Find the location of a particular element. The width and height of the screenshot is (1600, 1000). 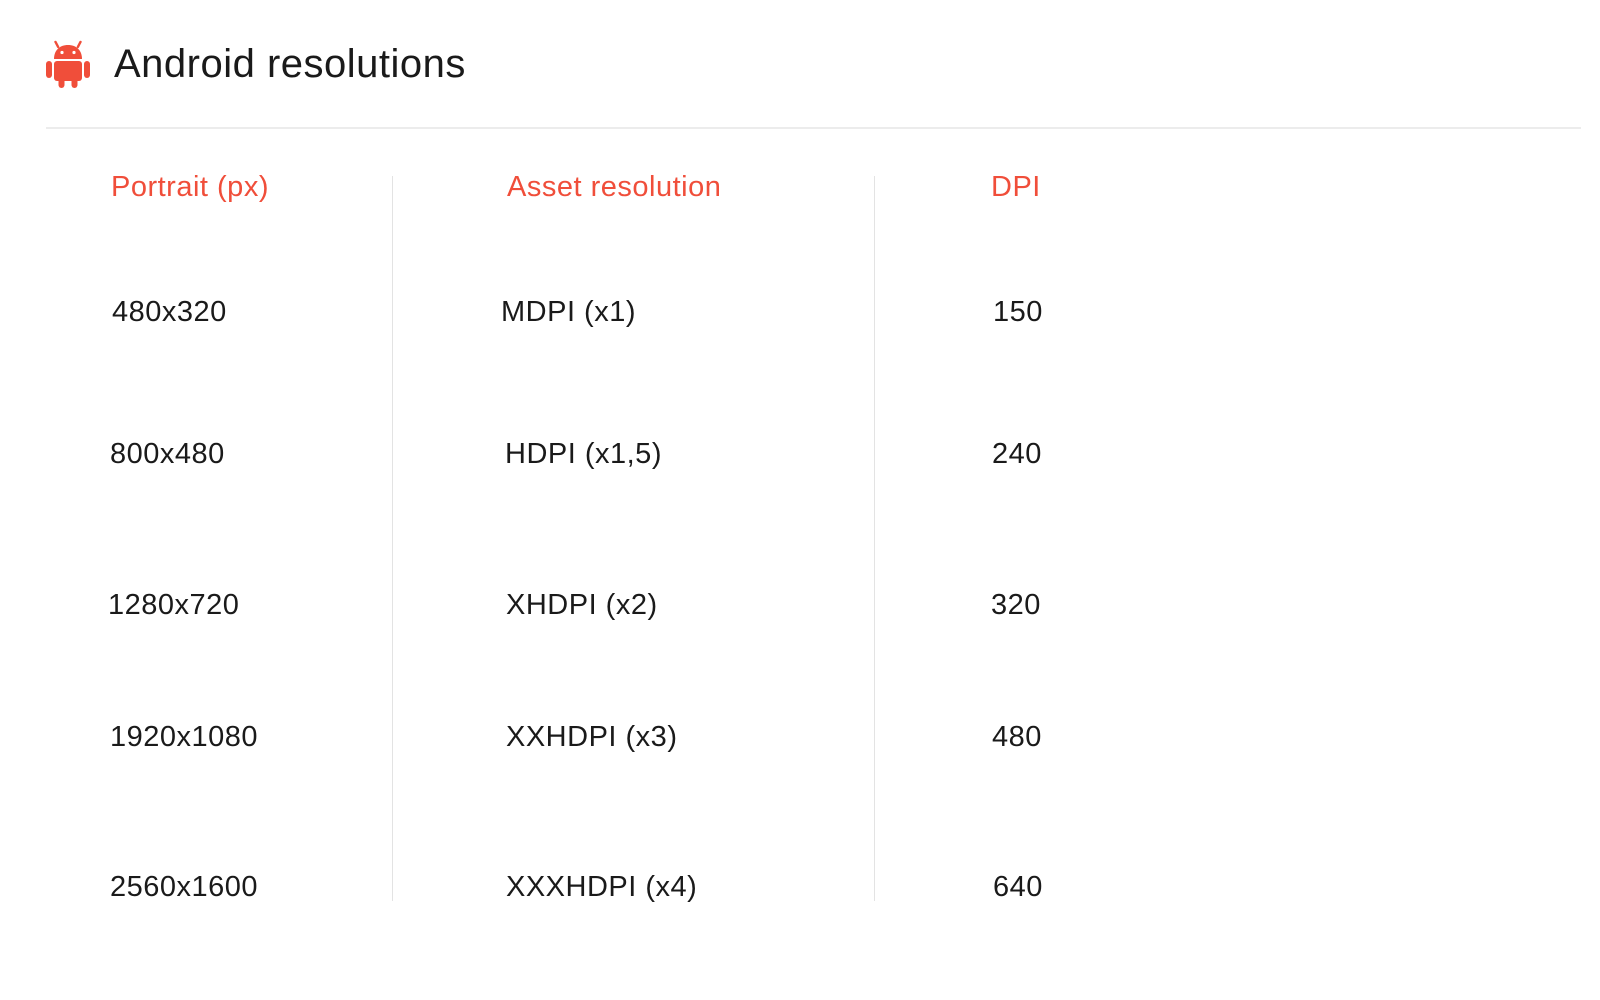

cell-asset-resolution: HDPI (x1,5) is located at coordinates (583, 454).